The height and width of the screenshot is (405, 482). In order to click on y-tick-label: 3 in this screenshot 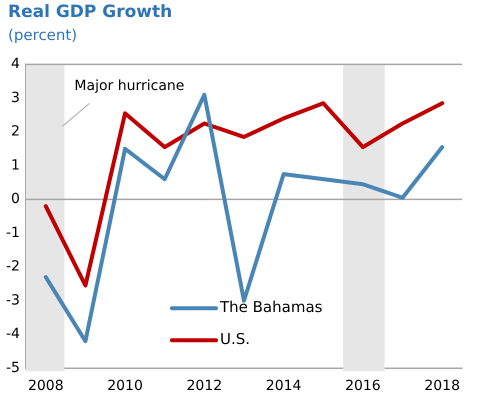, I will do `click(15, 98)`.